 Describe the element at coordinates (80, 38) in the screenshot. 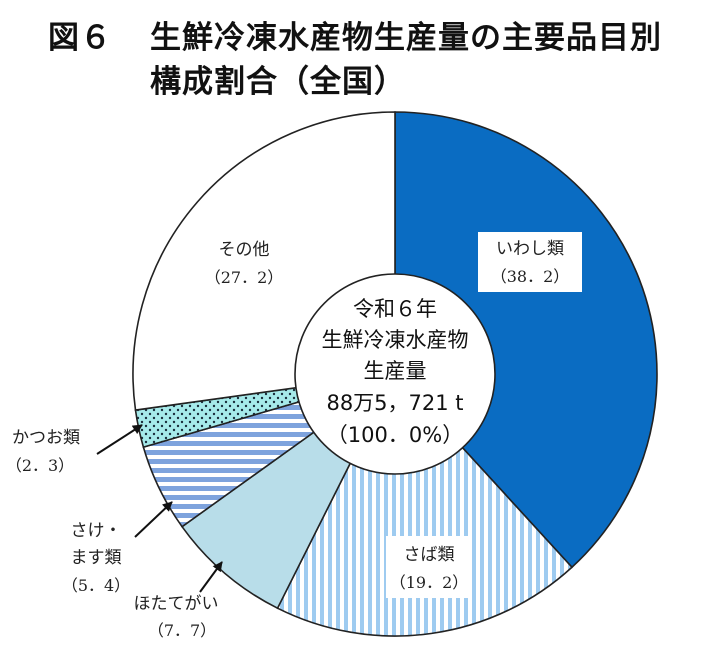

I see `figure-number: 図６` at that location.